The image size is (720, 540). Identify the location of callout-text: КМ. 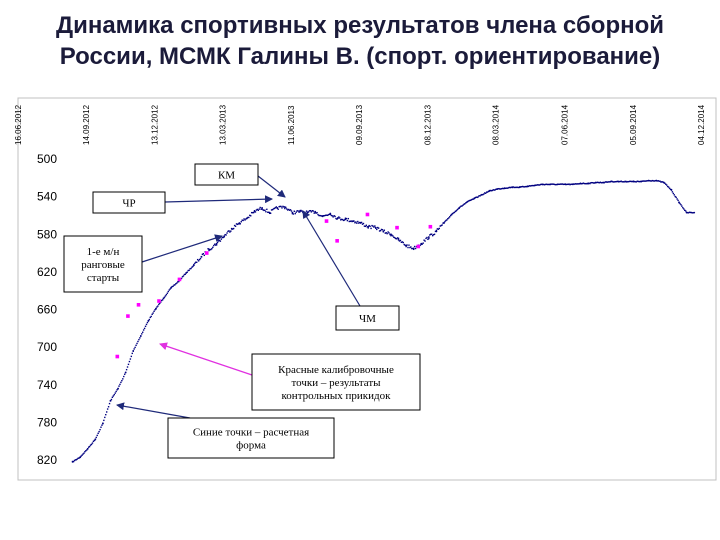
(226, 176).